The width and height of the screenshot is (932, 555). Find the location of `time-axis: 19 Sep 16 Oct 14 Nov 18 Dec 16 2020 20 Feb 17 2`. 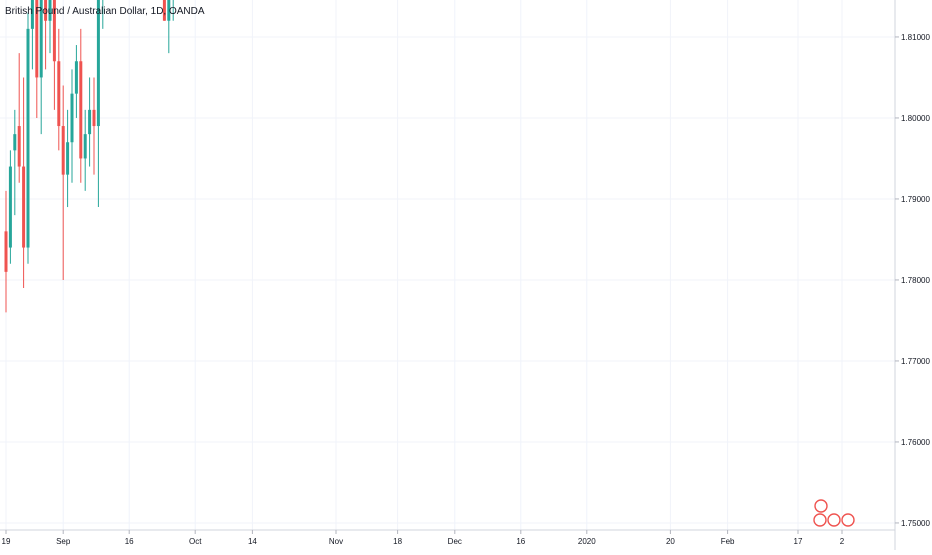

time-axis: 19 Sep 16 Oct 14 Nov 18 Dec 16 2020 20 Feb 17 2 is located at coordinates (447, 537).